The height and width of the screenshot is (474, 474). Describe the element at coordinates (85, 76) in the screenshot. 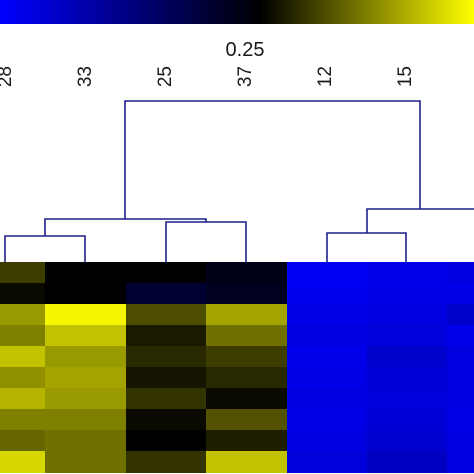

I see `column-label-33: 33` at that location.